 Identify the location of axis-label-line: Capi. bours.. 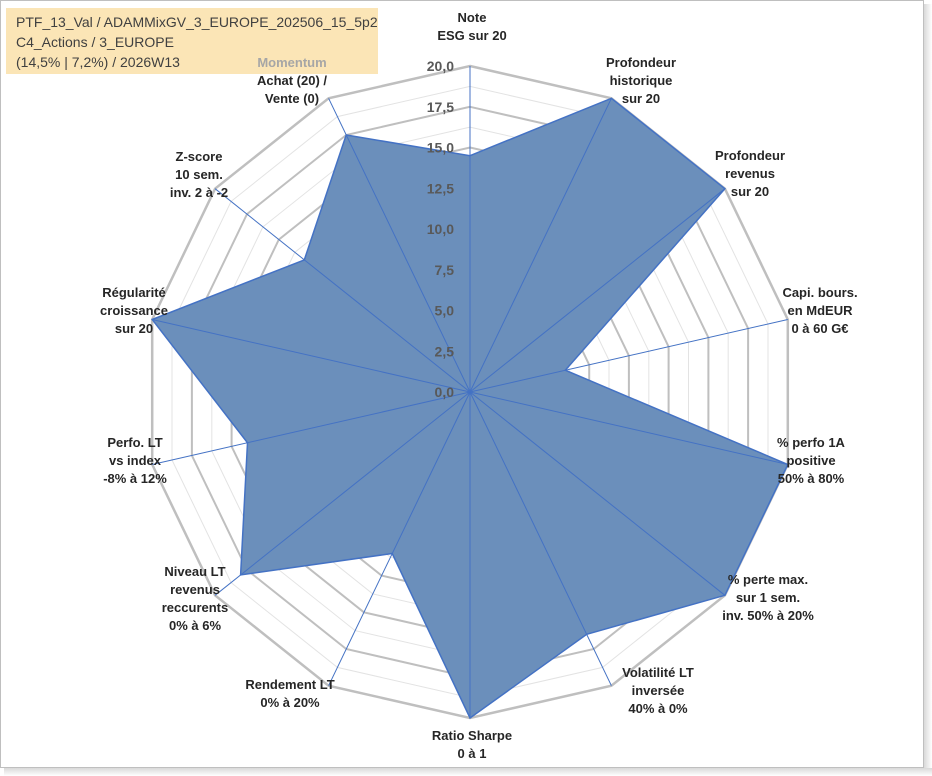
(819, 292).